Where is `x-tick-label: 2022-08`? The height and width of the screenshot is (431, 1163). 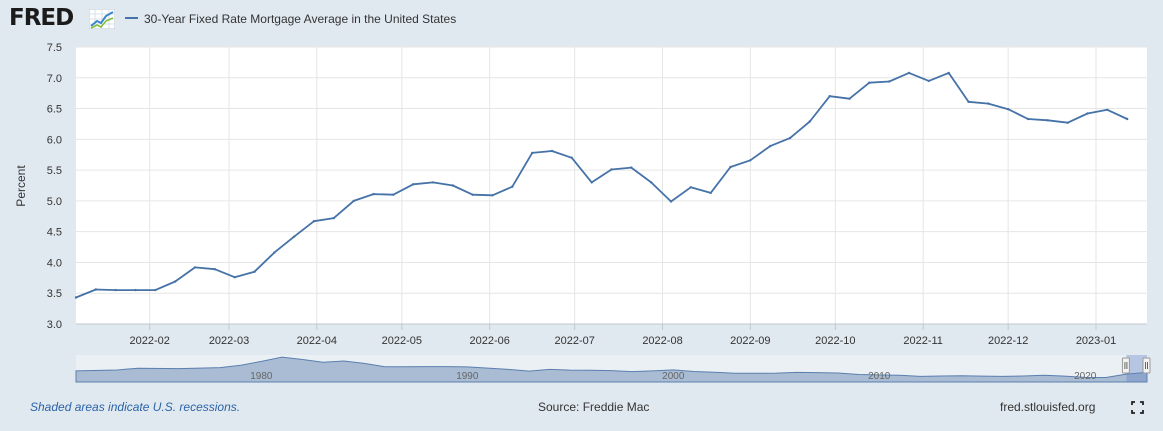
x-tick-label: 2022-08 is located at coordinates (662, 341).